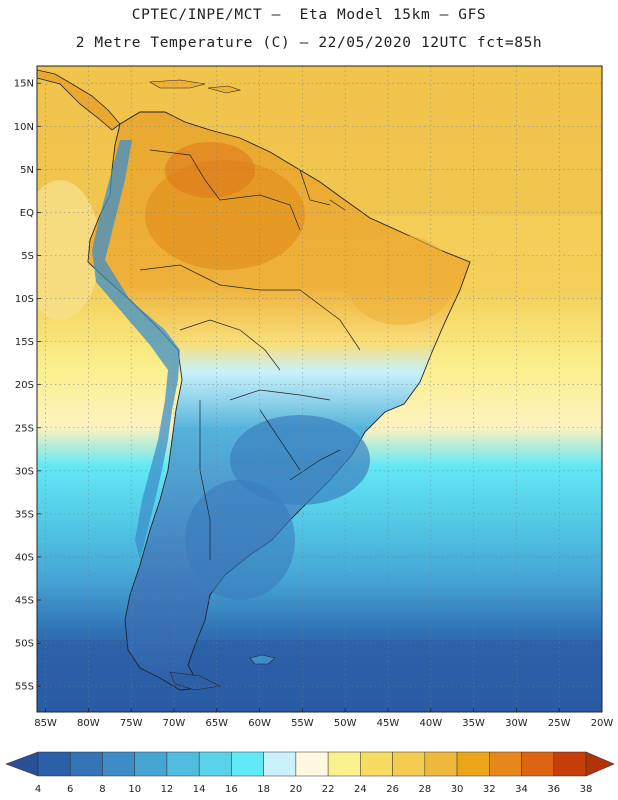  Describe the element at coordinates (586, 789) in the screenshot. I see `colorbar-label: 38` at that location.